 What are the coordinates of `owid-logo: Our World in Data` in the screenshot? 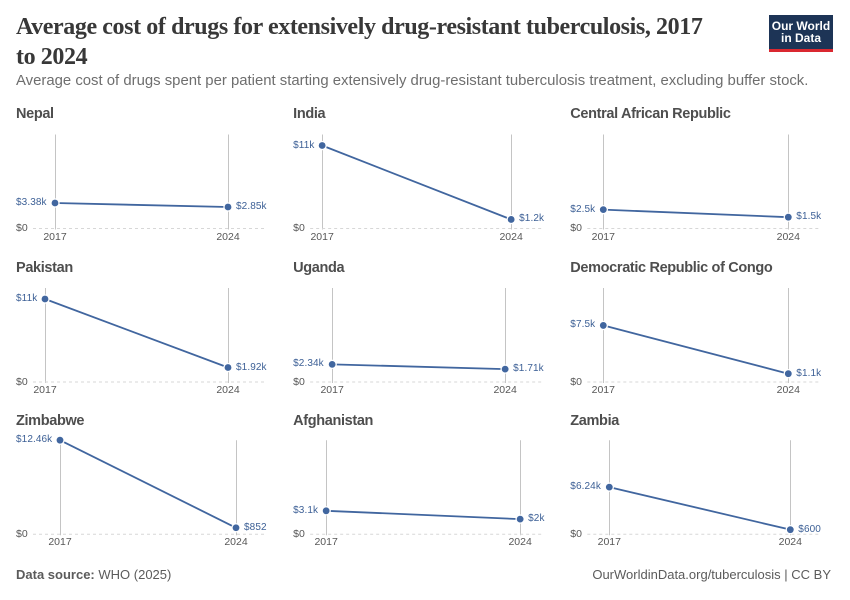 It's located at (801, 33).